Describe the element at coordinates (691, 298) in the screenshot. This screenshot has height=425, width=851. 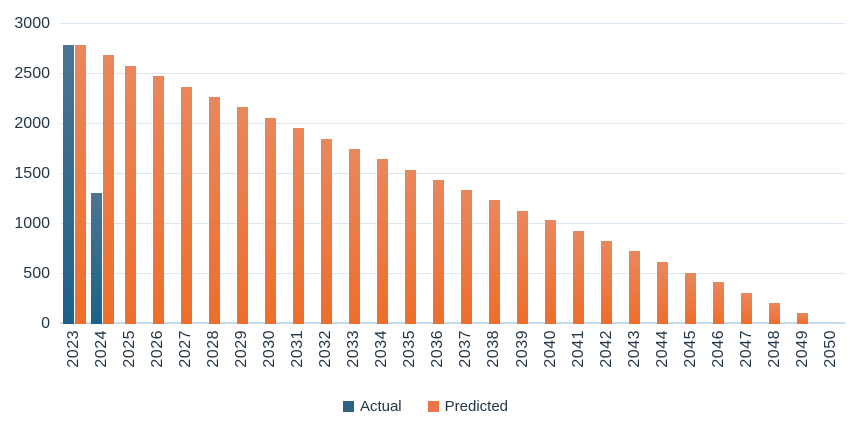
I see `bar-predicted-2045` at that location.